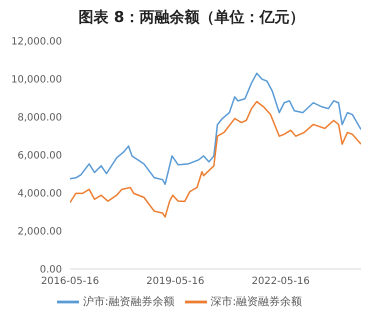 The width and height of the screenshot is (383, 330). Describe the element at coordinates (36, 42) in the screenshot. I see `y-tick-label: 12,000.00` at that location.